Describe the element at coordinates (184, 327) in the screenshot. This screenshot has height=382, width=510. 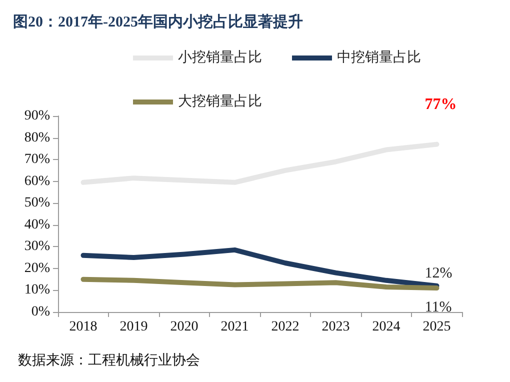
I see `x-tick-label: 2020` at that location.